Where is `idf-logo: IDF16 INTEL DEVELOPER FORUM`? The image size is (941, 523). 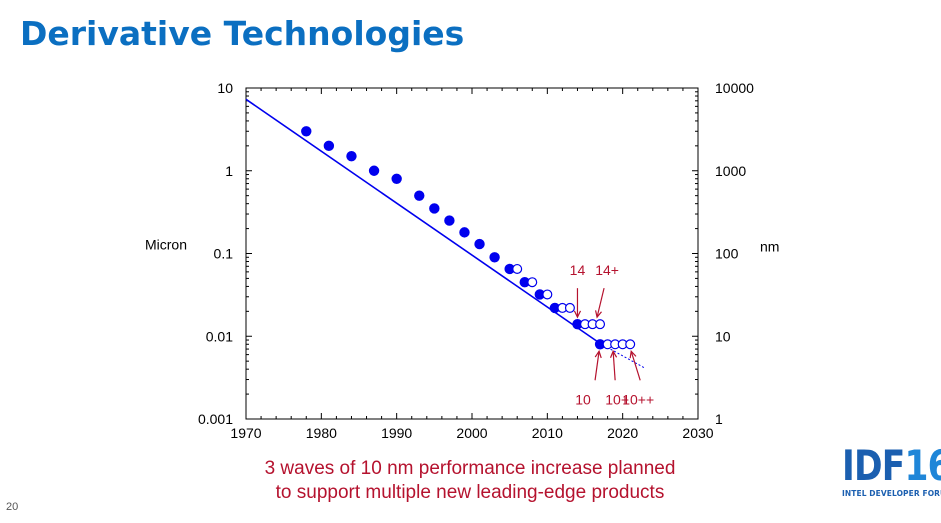
idf-logo: IDF16 INTEL DEVELOPER FORUM is located at coordinates (891, 476).